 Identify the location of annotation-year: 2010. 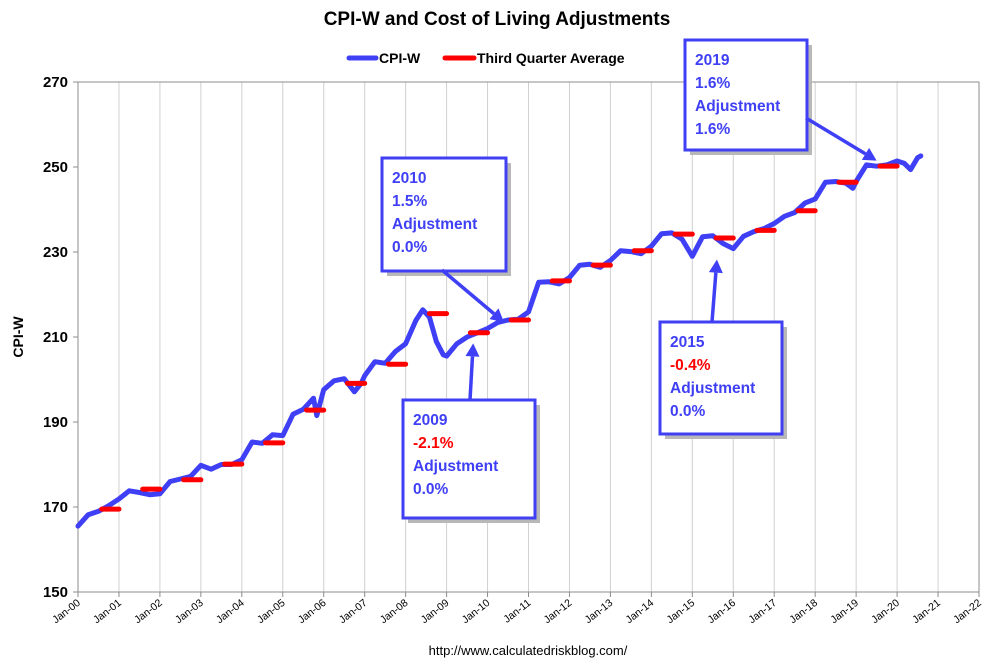
(409, 178).